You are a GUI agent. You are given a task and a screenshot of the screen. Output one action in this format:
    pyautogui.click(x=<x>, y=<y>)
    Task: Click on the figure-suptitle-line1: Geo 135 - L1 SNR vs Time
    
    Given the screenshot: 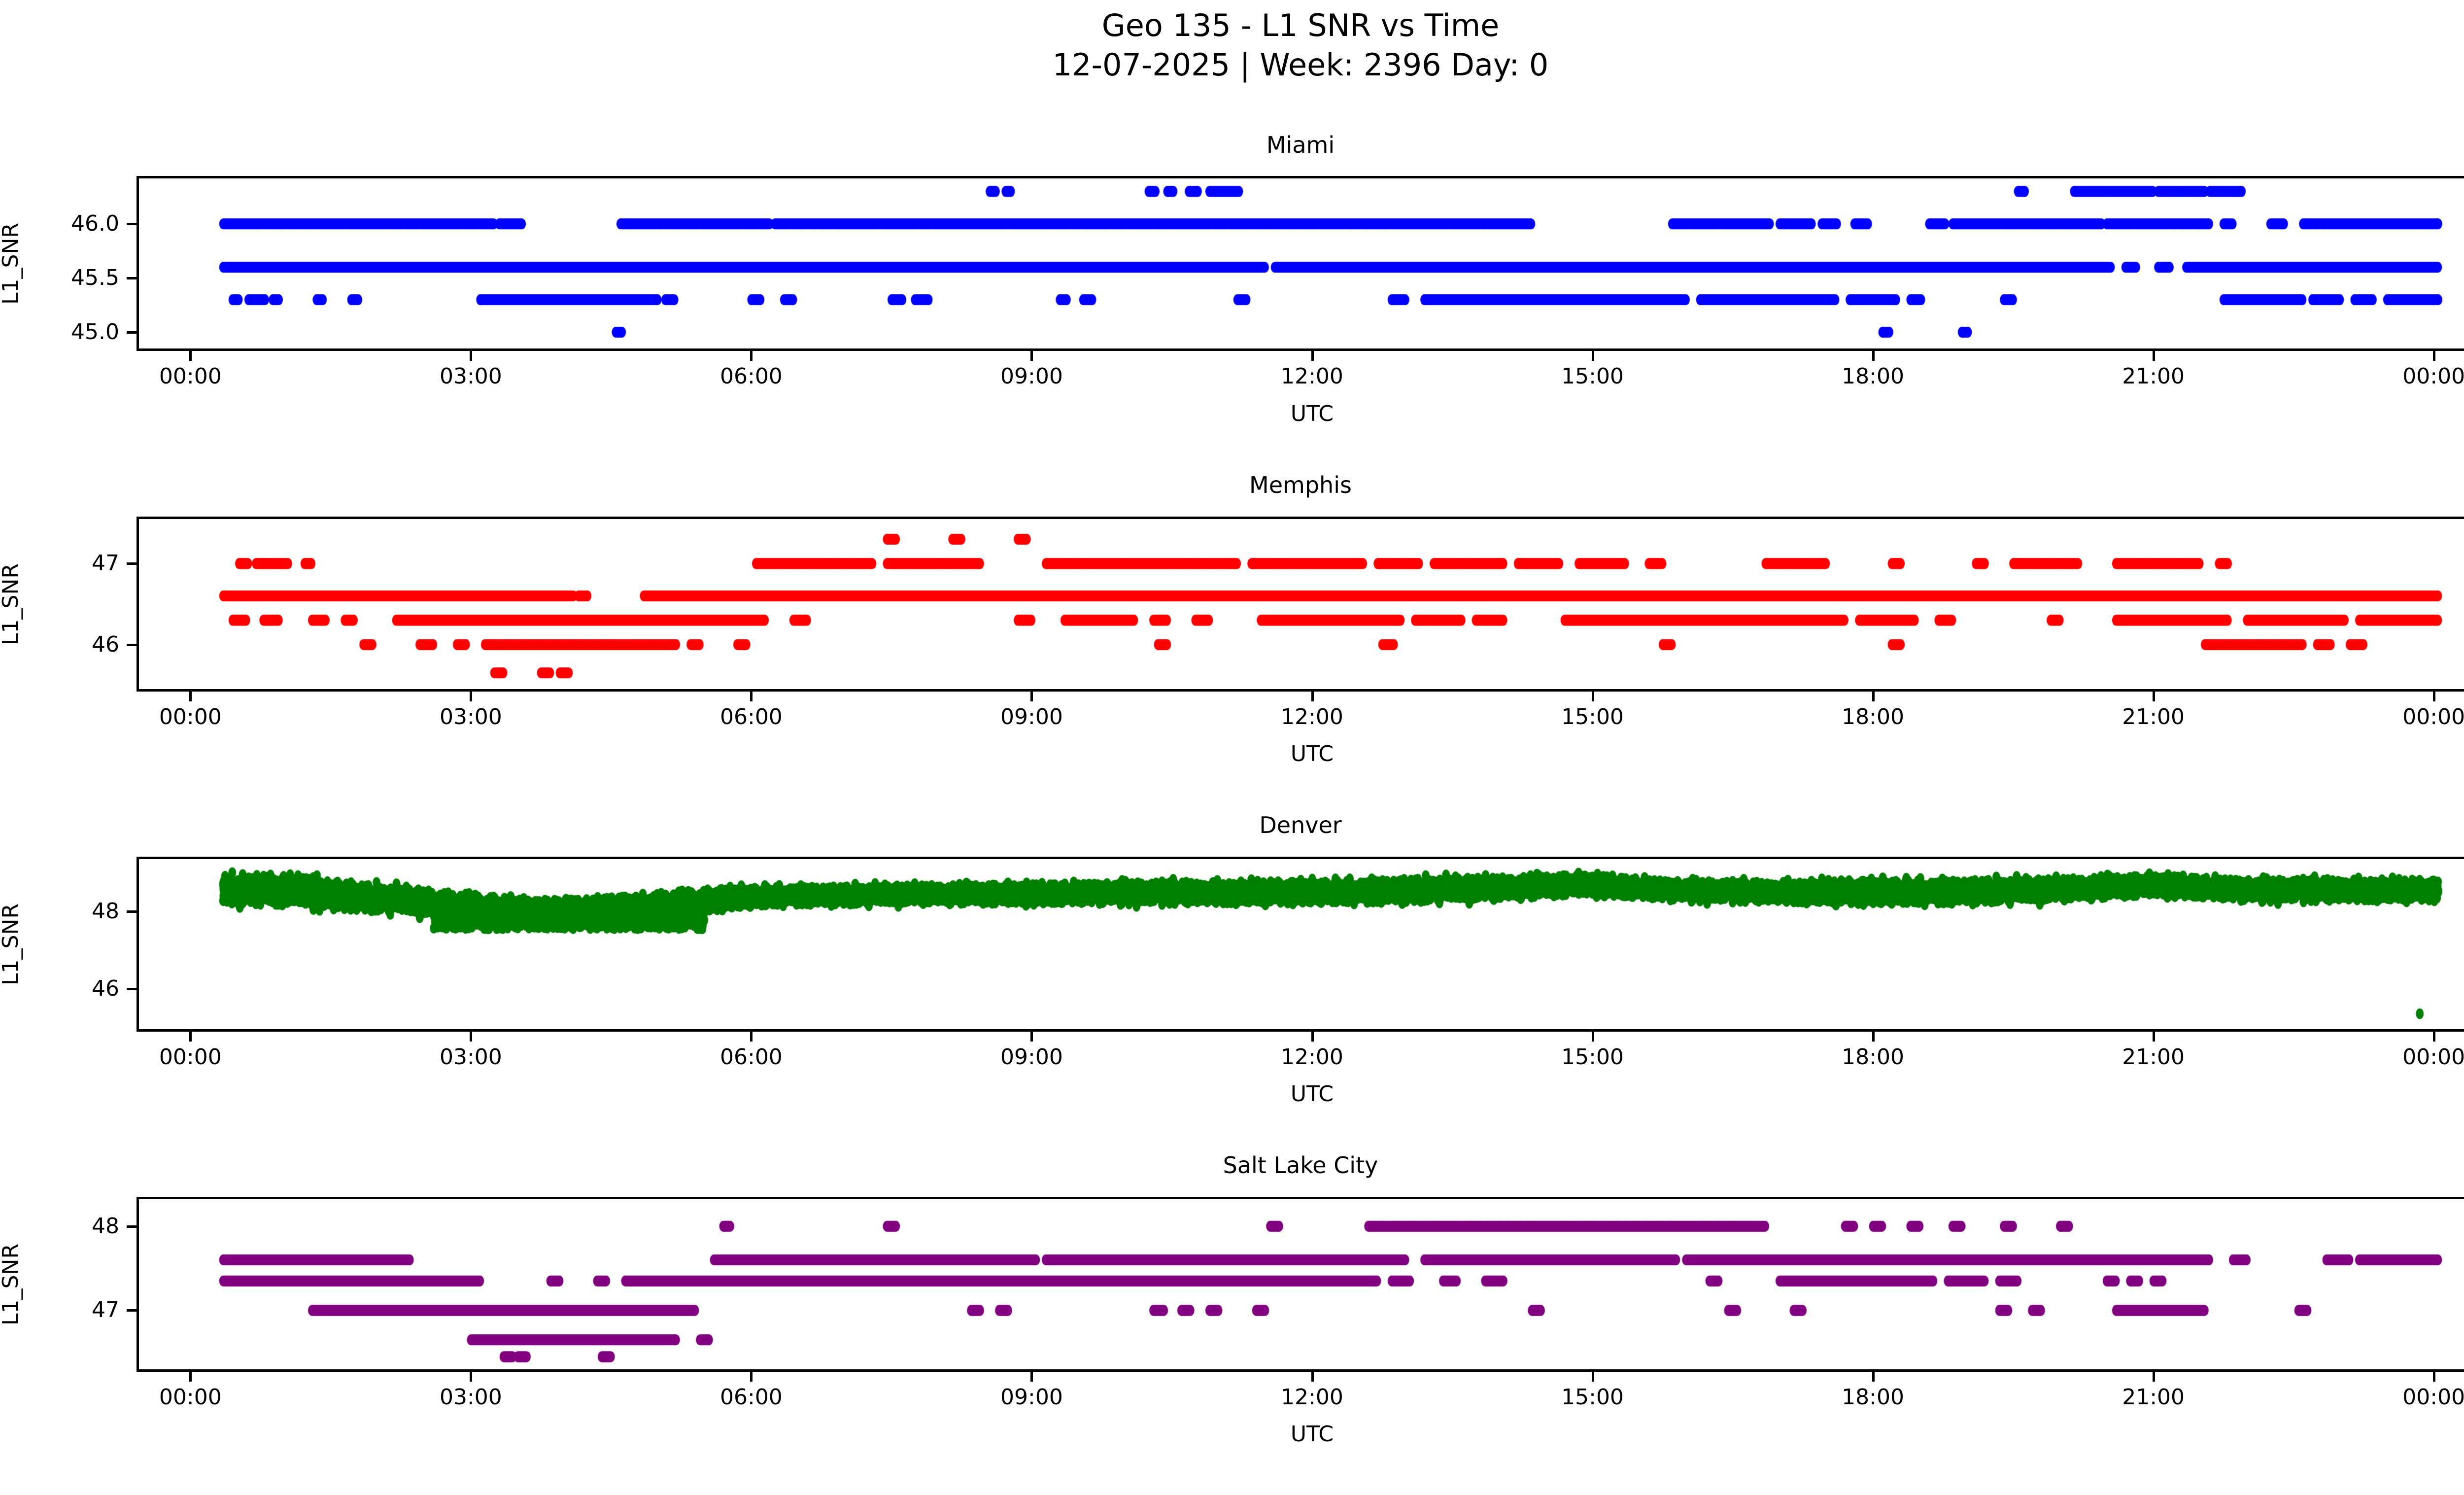 What is the action you would take?
    pyautogui.click(x=1300, y=25)
    